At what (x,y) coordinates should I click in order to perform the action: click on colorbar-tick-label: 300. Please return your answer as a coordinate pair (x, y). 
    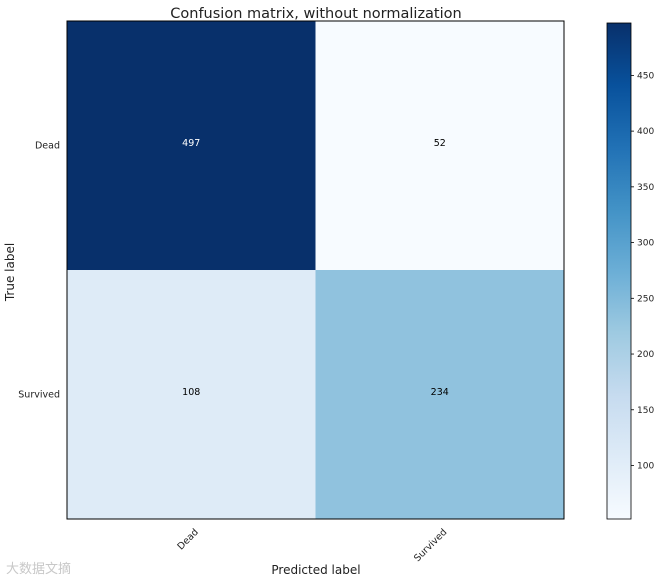
    Looking at the image, I should click on (645, 244).